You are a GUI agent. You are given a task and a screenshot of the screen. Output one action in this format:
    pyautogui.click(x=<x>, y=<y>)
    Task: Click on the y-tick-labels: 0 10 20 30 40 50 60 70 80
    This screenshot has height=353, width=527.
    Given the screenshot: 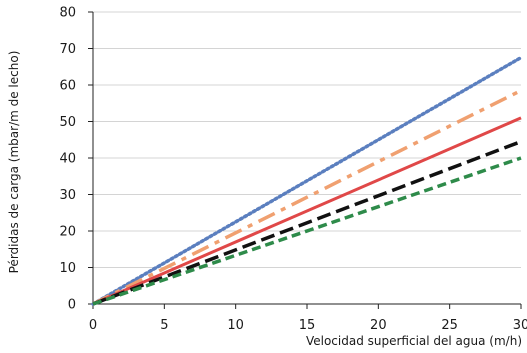 What is the action you would take?
    pyautogui.click(x=67, y=159)
    